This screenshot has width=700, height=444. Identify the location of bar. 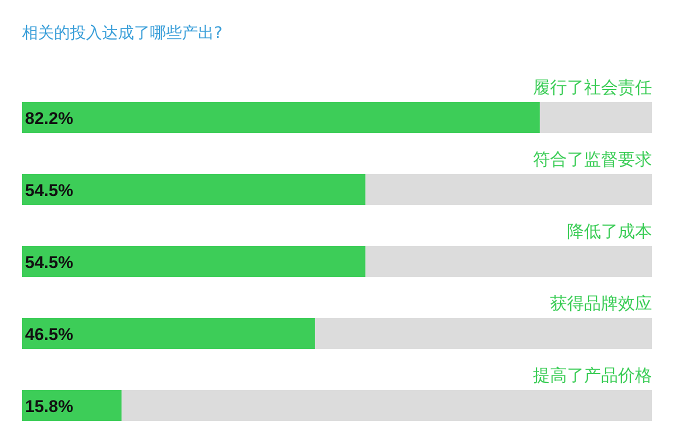
(72, 405).